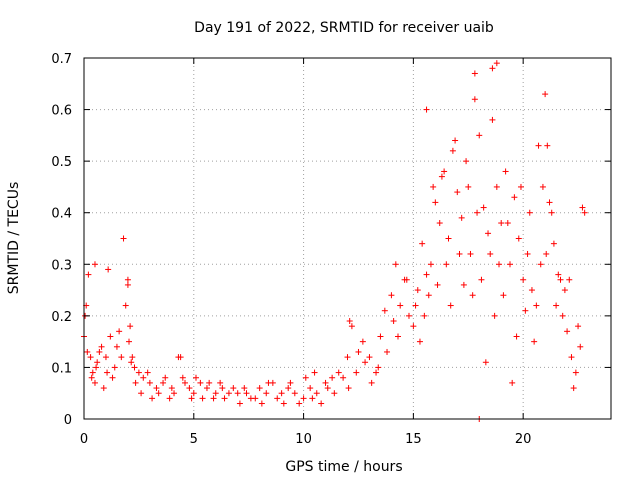  I want to click on y-tick-label: 0.6, so click(61, 111).